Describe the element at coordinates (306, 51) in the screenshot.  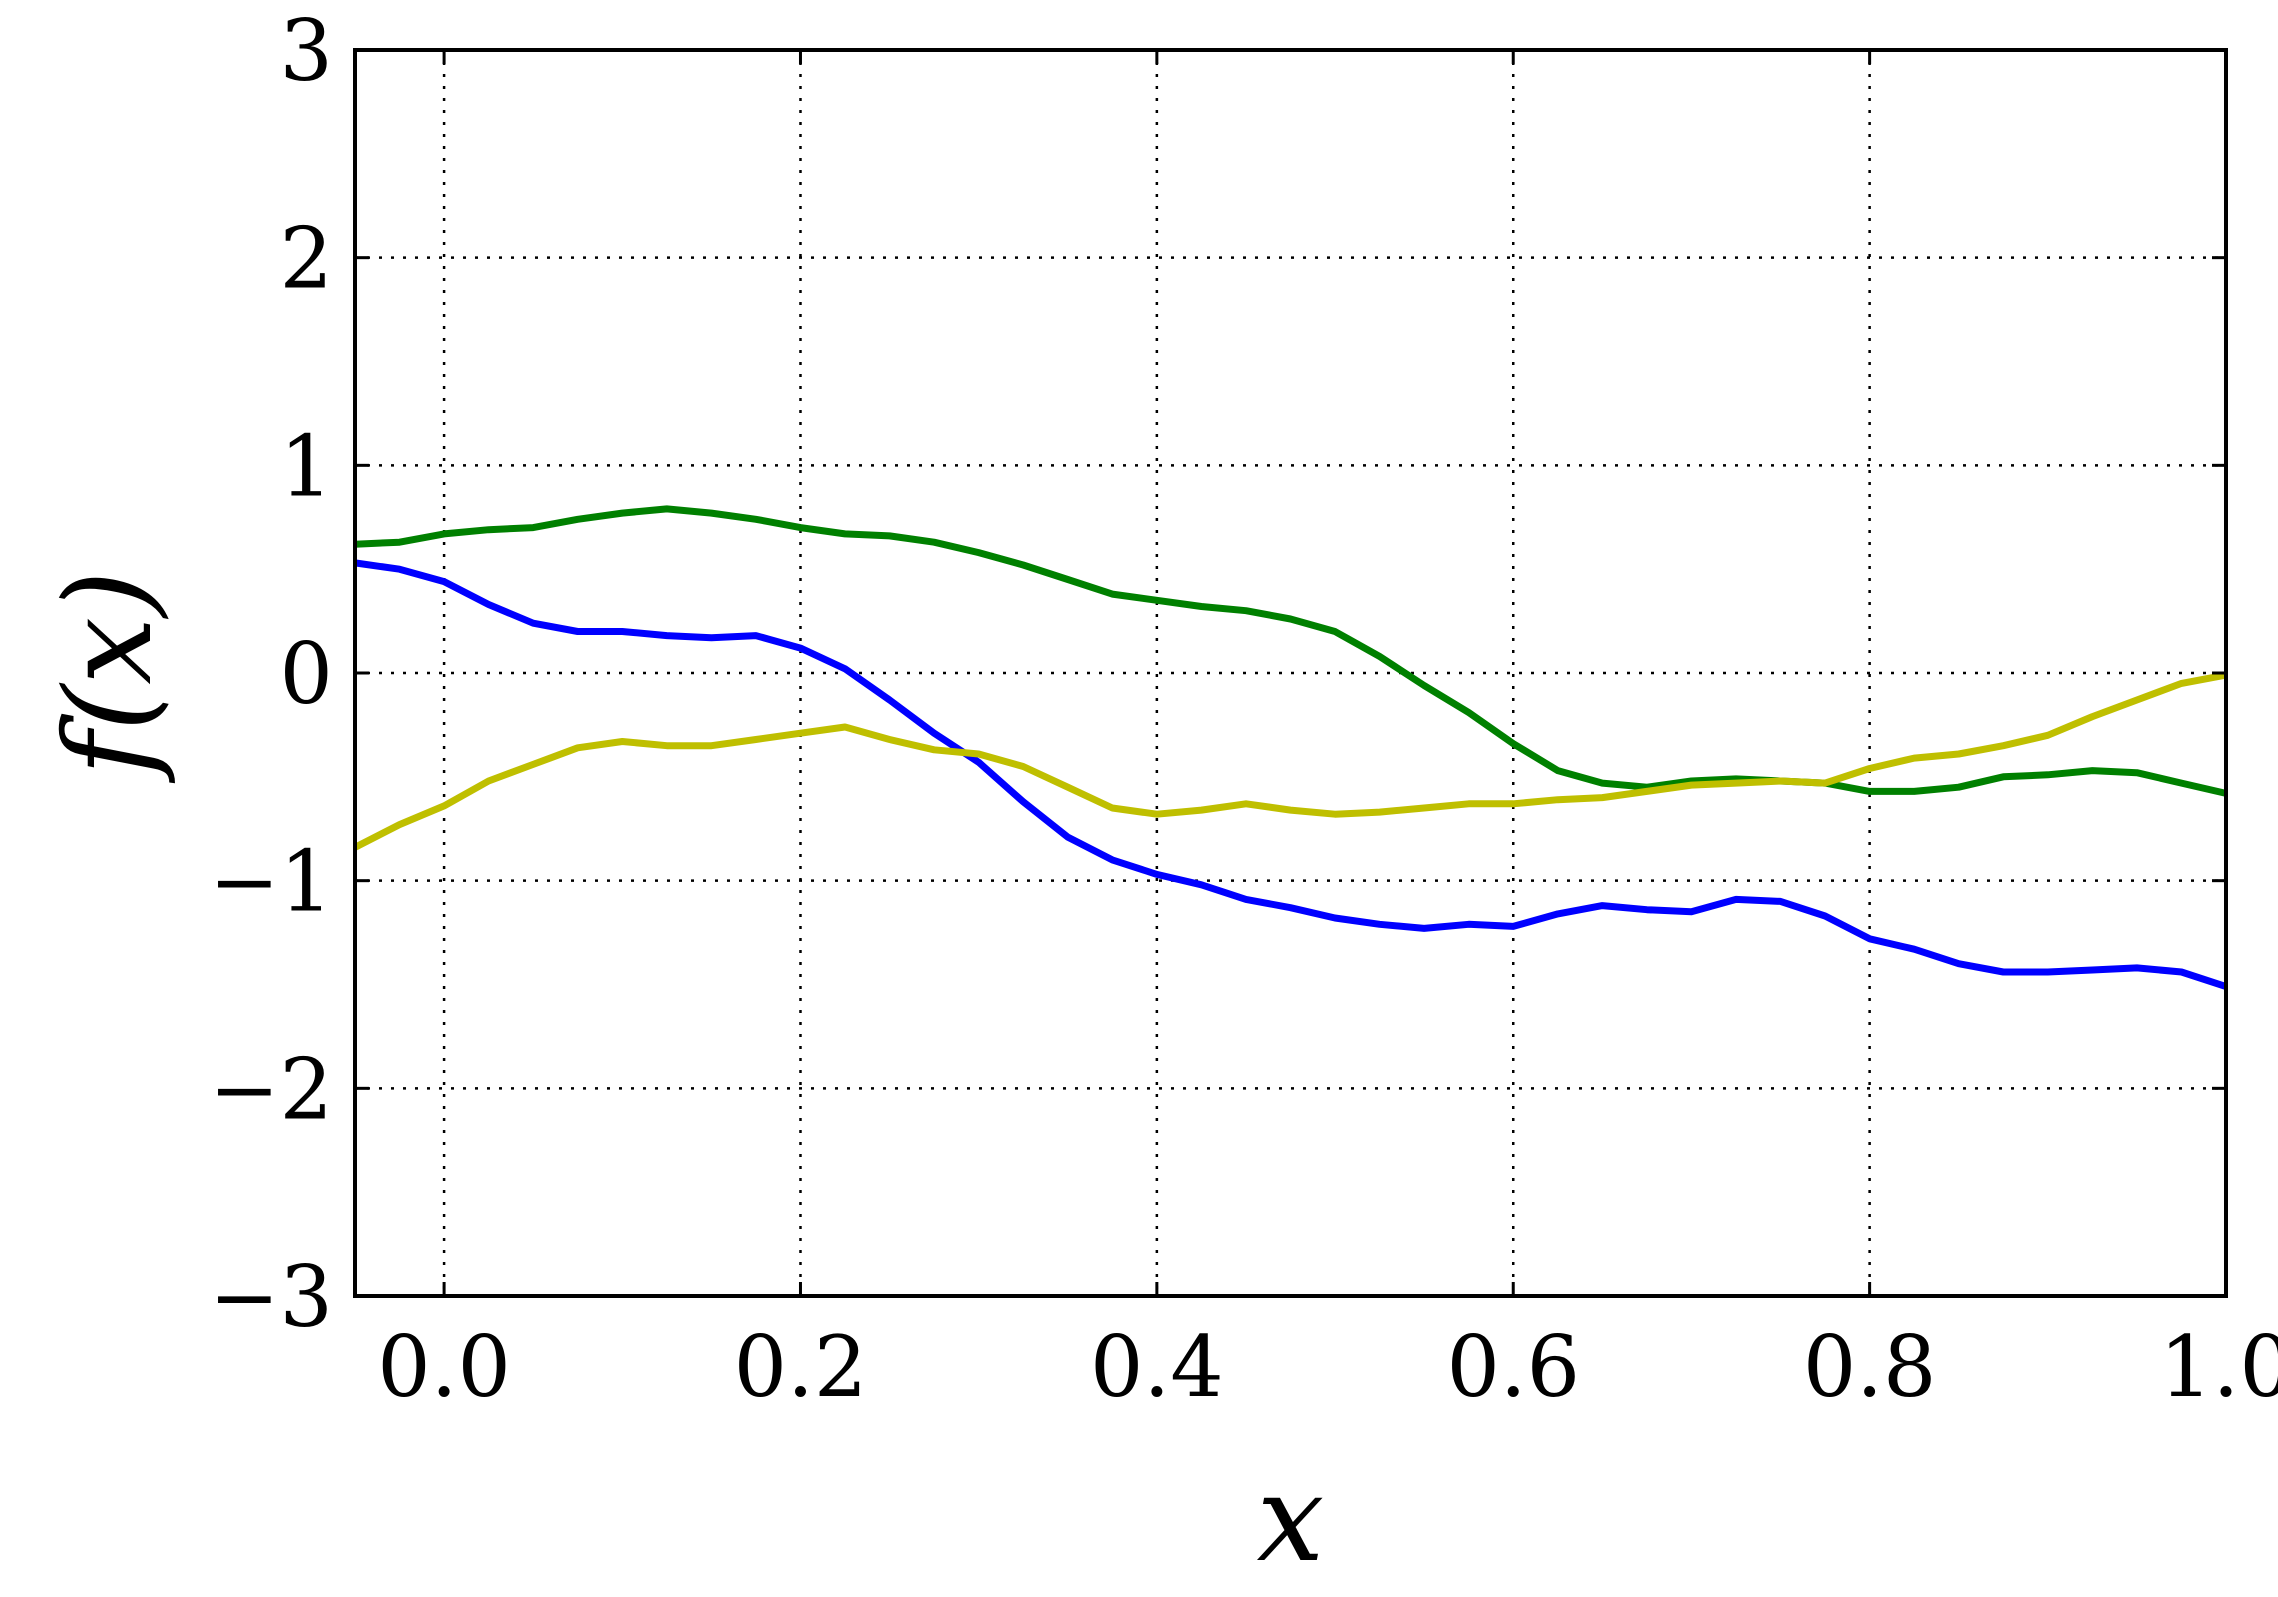
I see `y-tick-label: 3` at that location.